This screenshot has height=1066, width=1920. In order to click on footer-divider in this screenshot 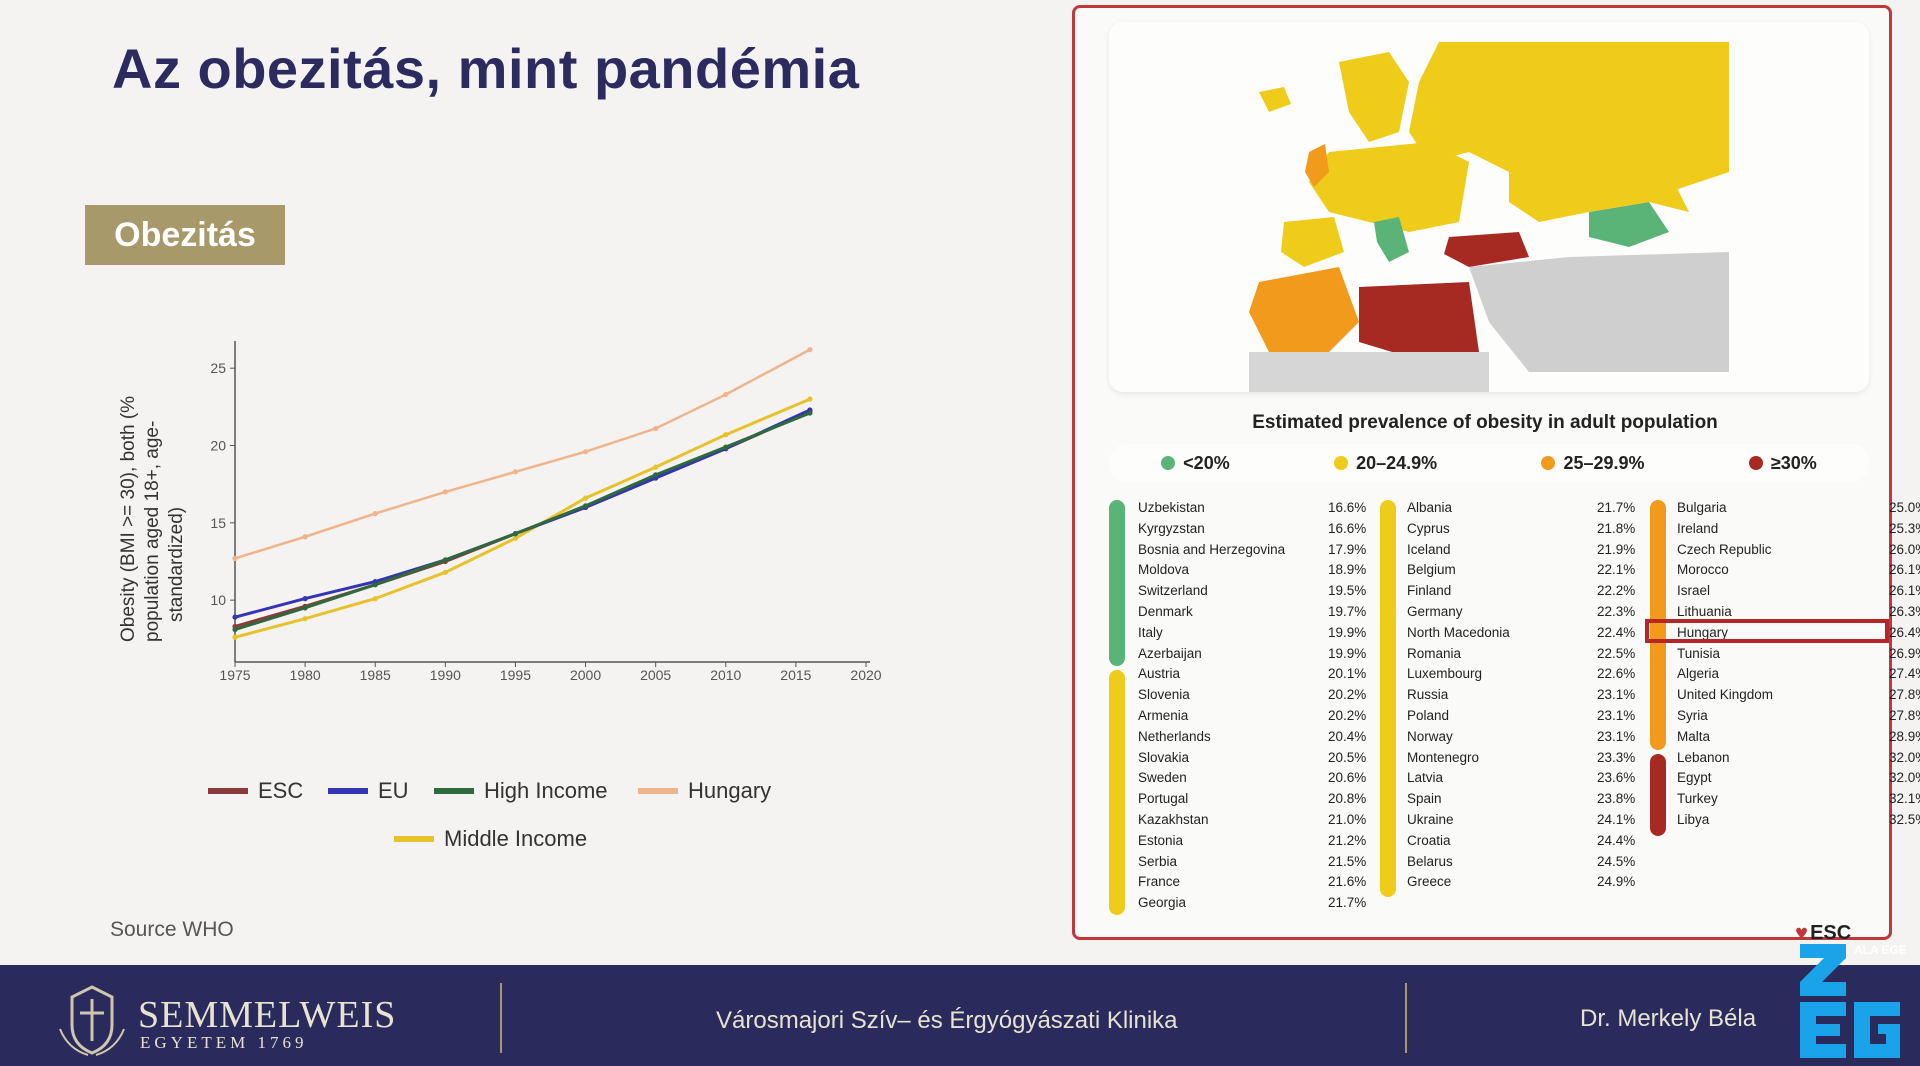, I will do `click(501, 1018)`.